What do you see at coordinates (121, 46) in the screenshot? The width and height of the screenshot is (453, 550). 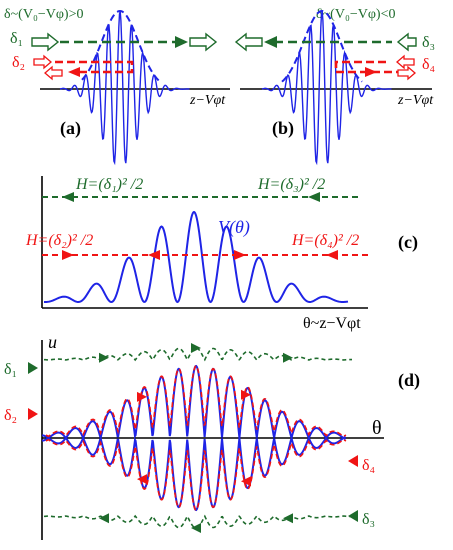 I see `panel-a-envelope` at bounding box center [121, 46].